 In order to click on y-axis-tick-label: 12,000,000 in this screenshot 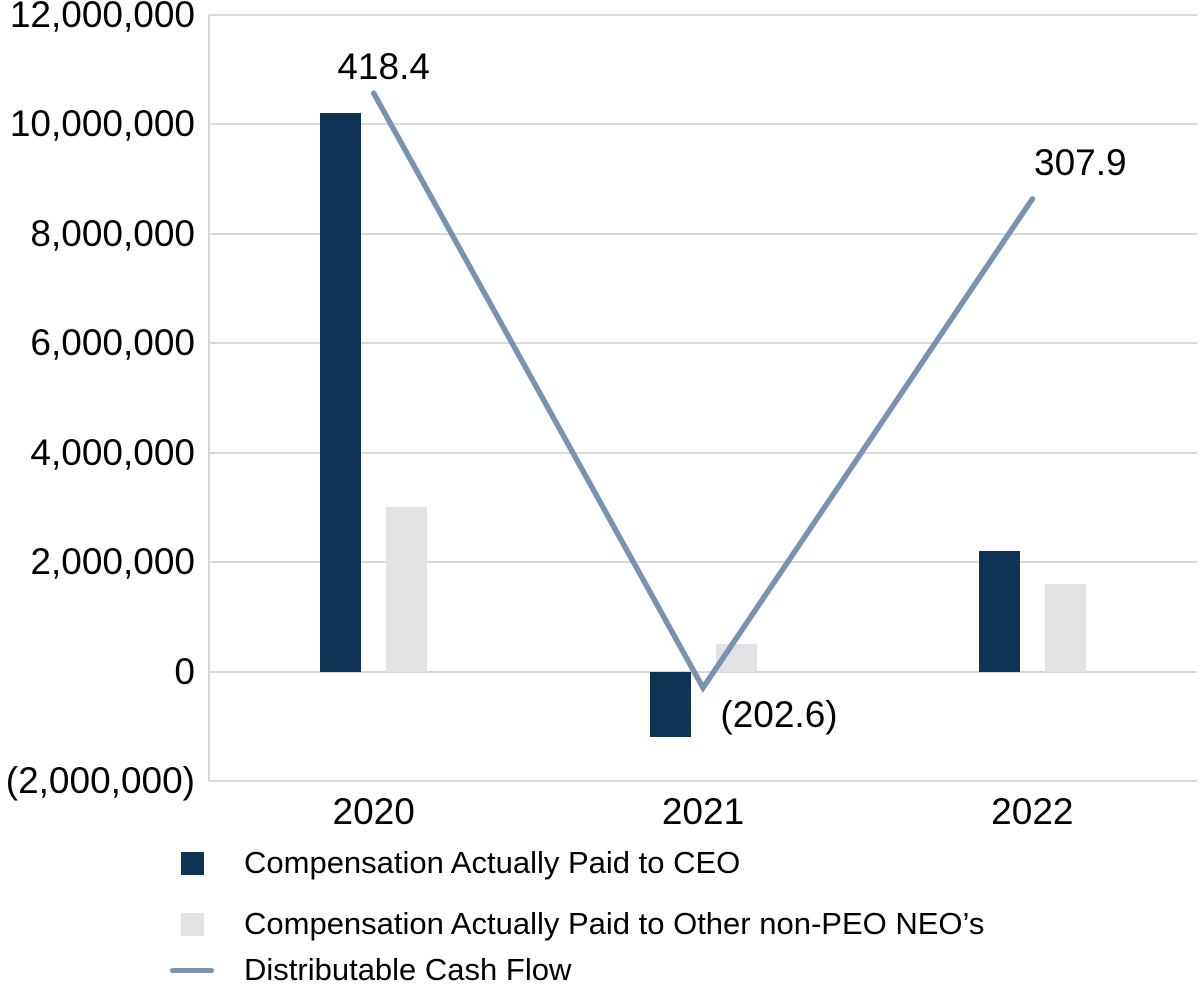, I will do `click(102, 17)`.